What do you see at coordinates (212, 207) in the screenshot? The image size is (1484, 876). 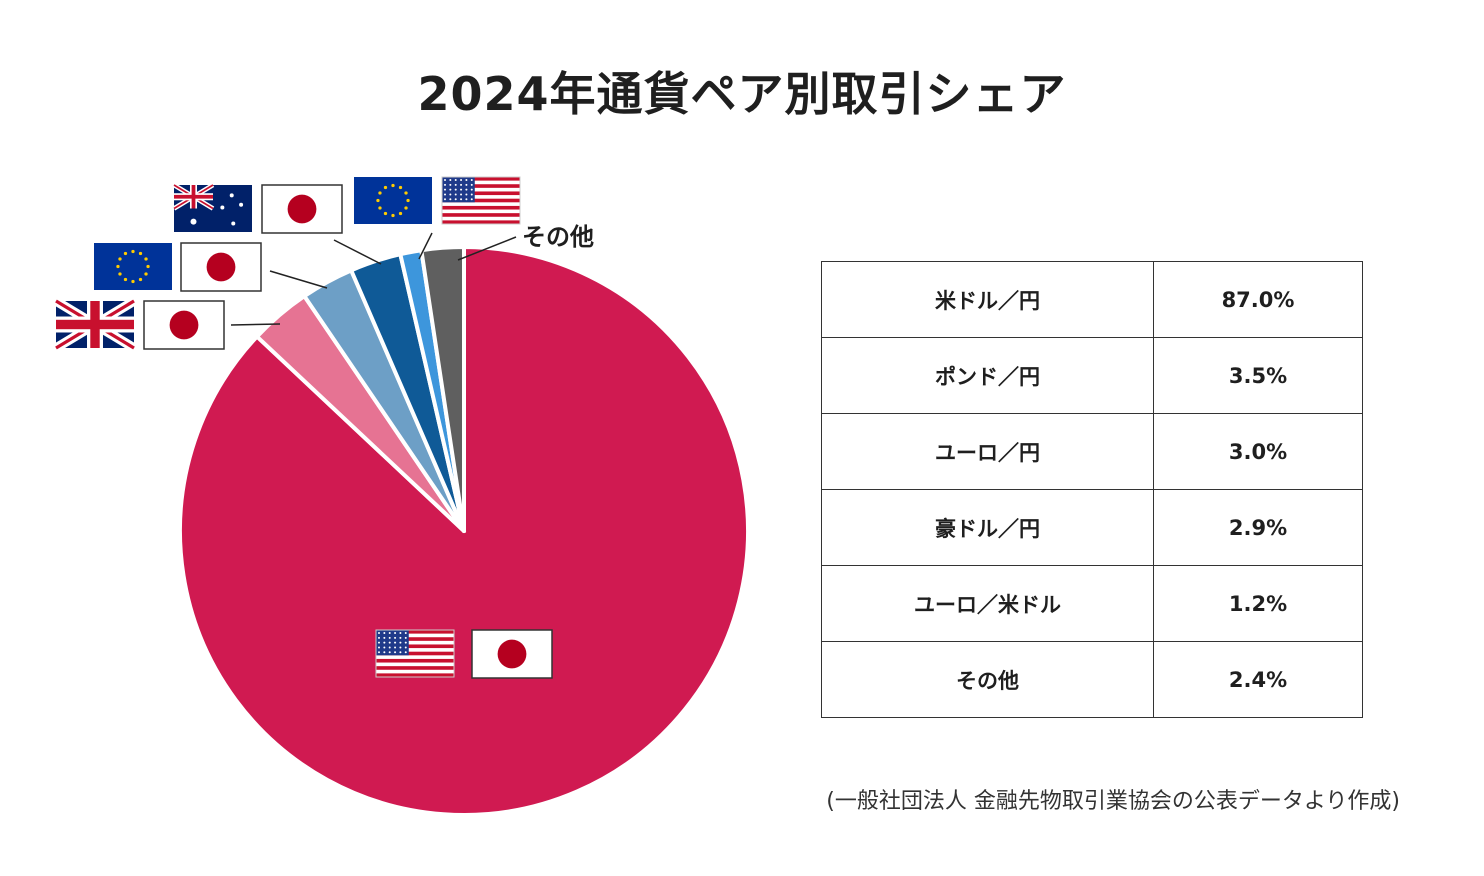 I see `au-flag` at bounding box center [212, 207].